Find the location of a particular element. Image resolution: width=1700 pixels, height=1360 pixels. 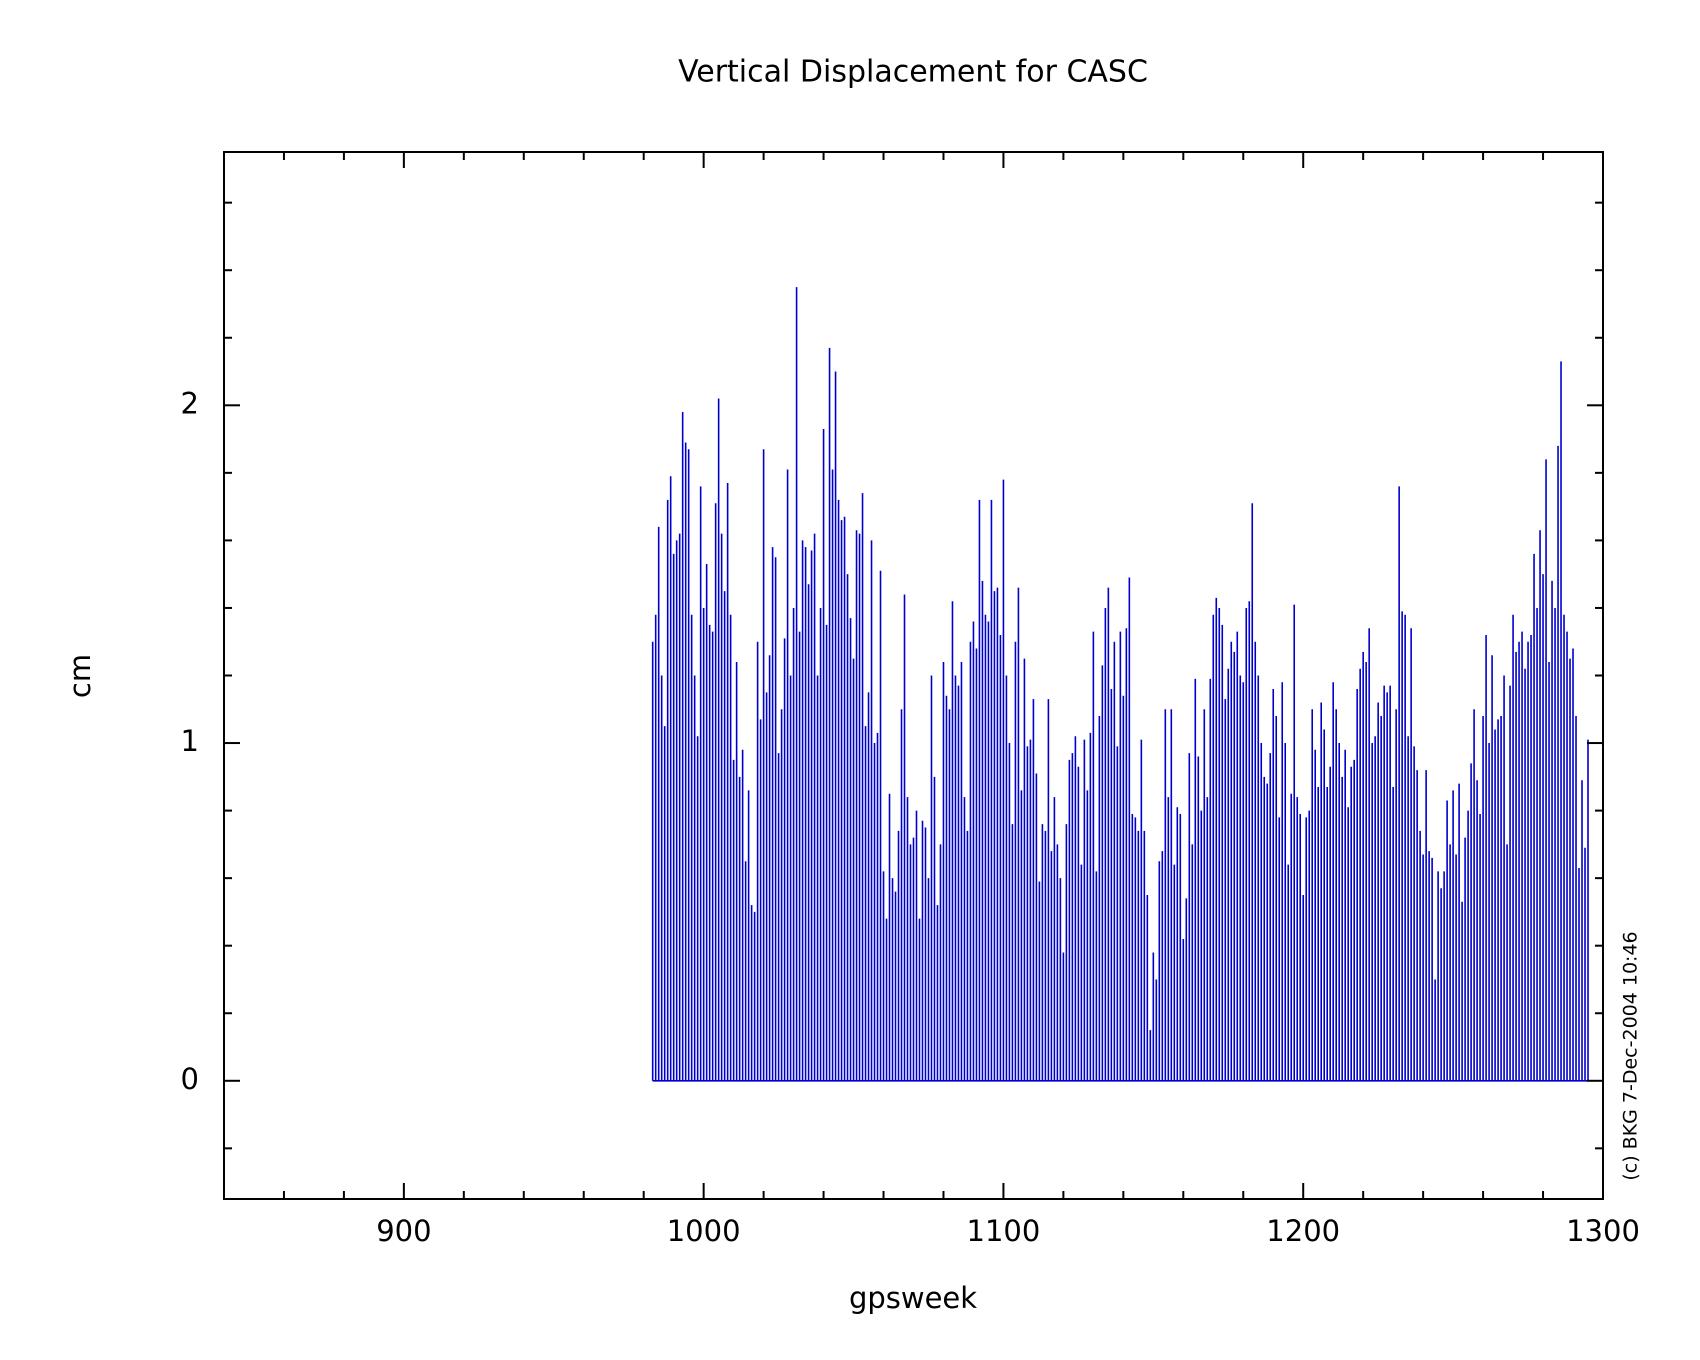

y-tick-label: 1 is located at coordinates (190, 741).